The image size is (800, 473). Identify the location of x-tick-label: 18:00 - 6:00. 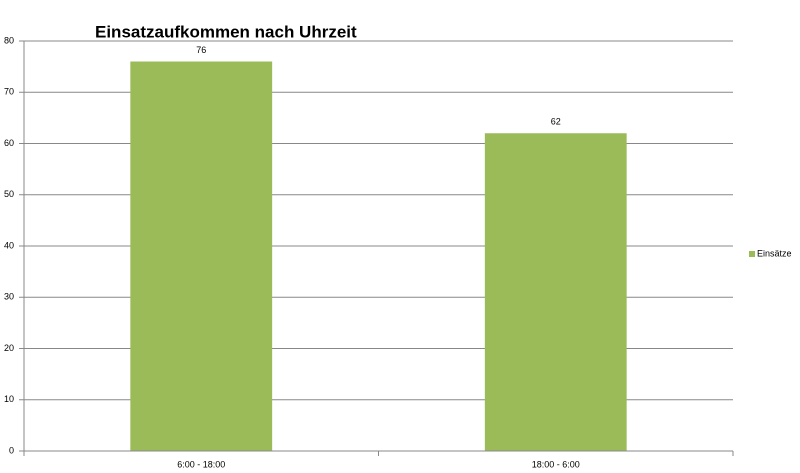
(556, 464).